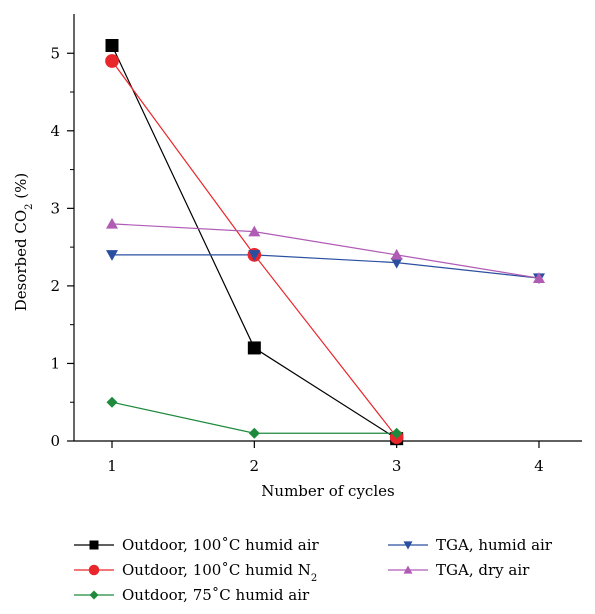 This screenshot has height=614, width=595. Describe the element at coordinates (29, 206) in the screenshot. I see `y-axis-title-sub: 2` at that location.